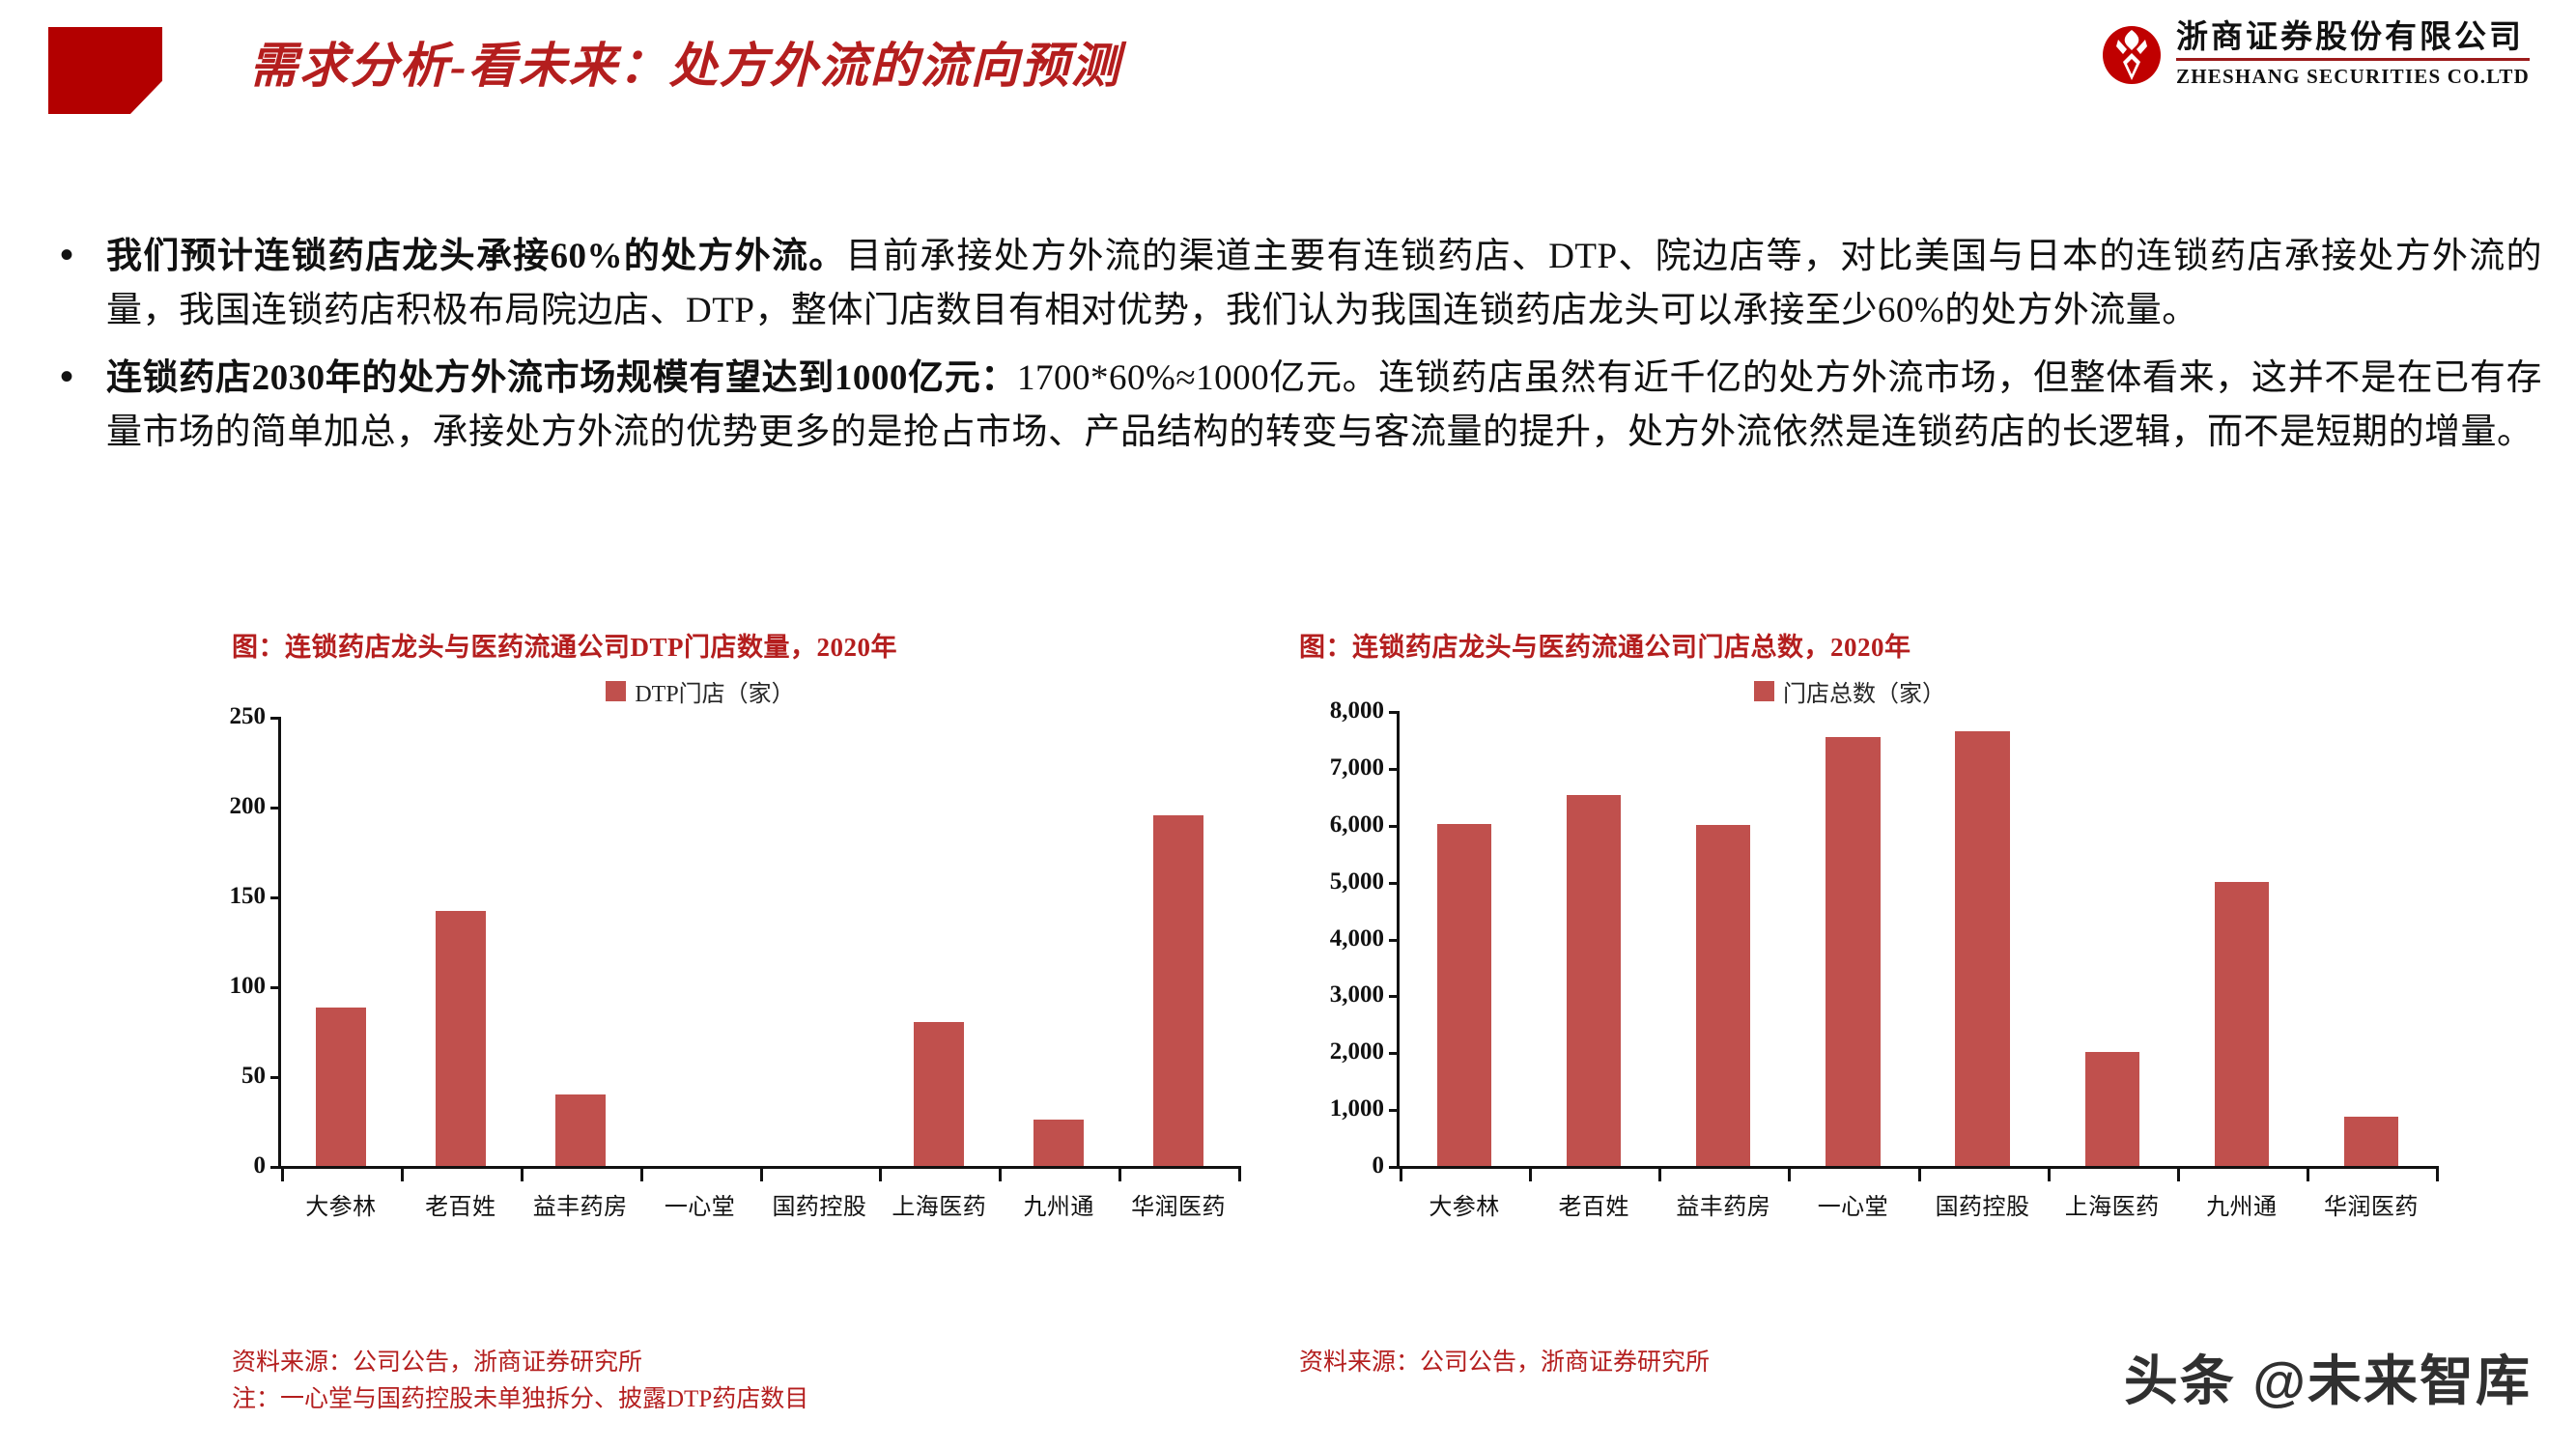 The height and width of the screenshot is (1449, 2576). I want to click on bullet-lead-emphasis: 我们预计连锁药店龙头承接60%的处方外流。, so click(476, 256).